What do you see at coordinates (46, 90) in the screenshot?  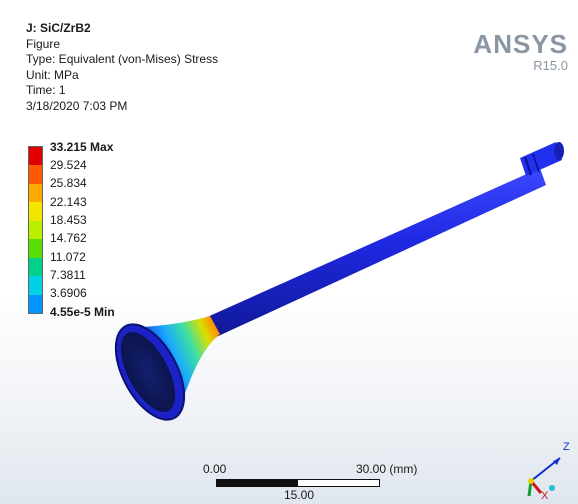 I see `result-time: Time: 1` at bounding box center [46, 90].